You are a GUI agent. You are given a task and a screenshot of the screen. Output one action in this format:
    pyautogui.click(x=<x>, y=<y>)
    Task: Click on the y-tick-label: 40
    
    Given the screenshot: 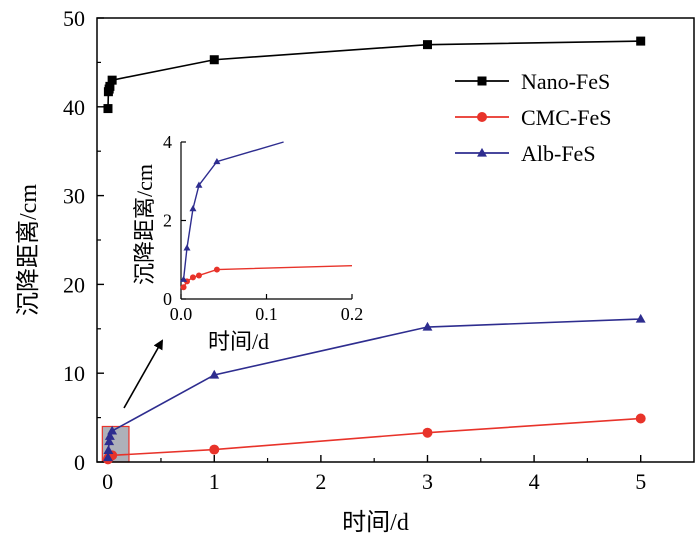 What is the action you would take?
    pyautogui.click(x=74, y=107)
    